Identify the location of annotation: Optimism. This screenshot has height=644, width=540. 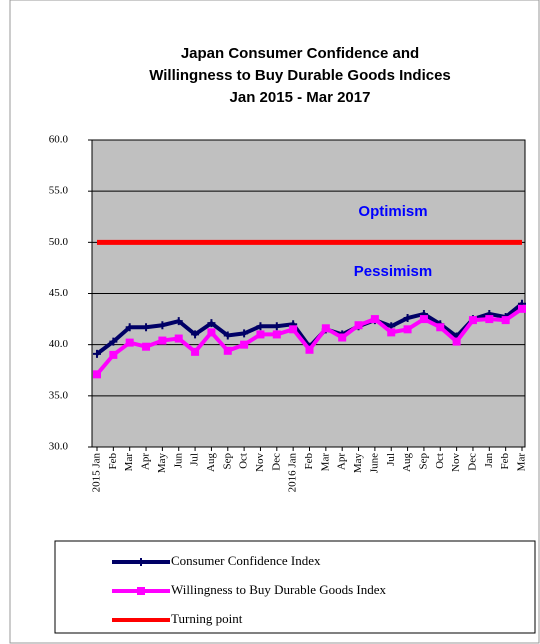
(392, 211).